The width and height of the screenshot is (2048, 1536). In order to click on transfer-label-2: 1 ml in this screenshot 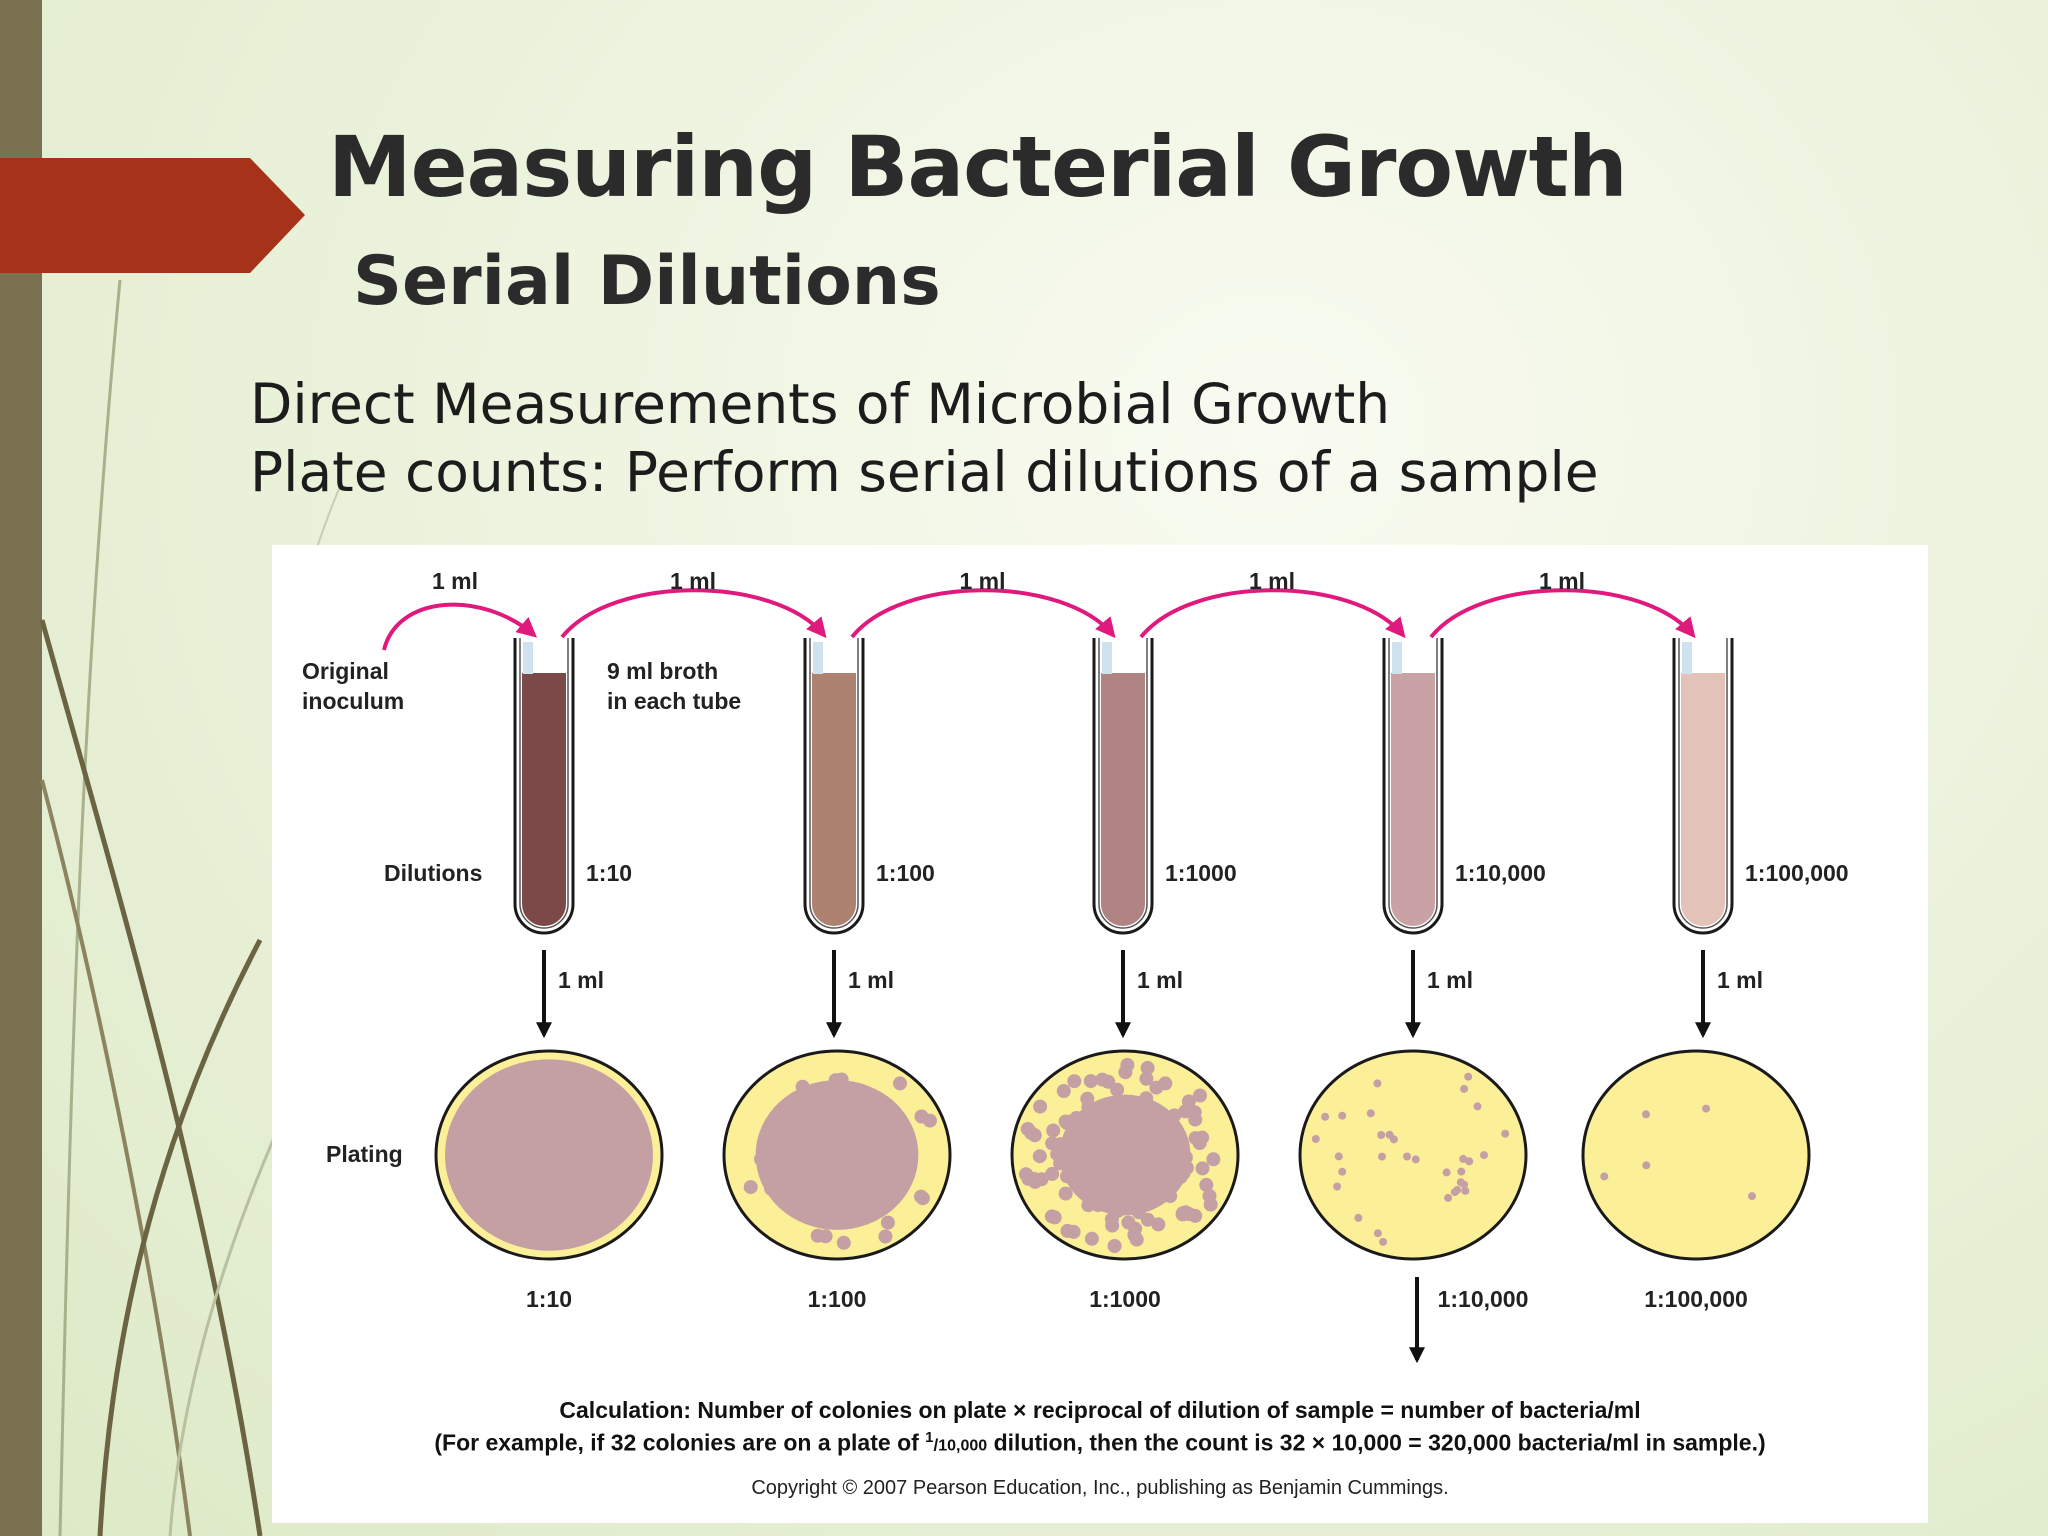, I will do `click(982, 581)`.